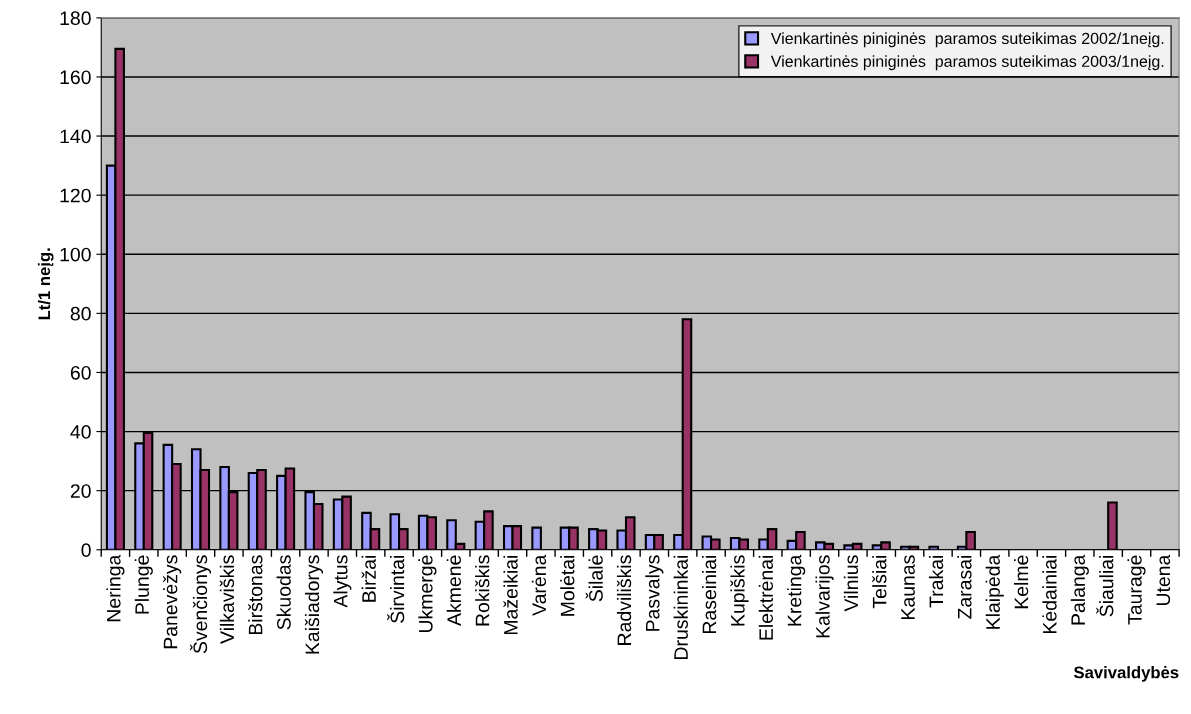 This screenshot has height=714, width=1191. I want to click on legend-label: Vienkartinės piniginės paramos suteikimas 2002/1neįg., so click(967, 40).